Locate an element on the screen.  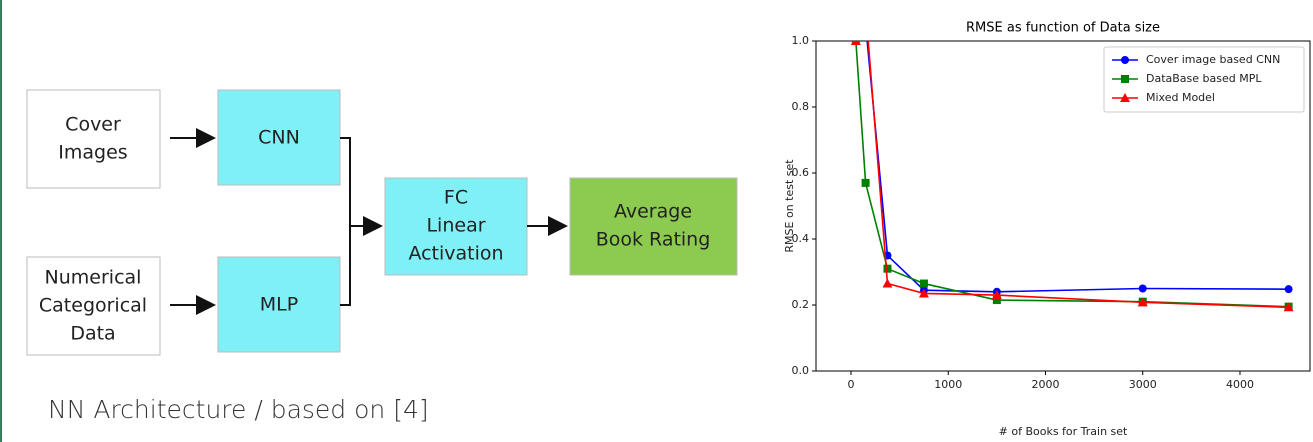
arrow is located at coordinates (360, 221).